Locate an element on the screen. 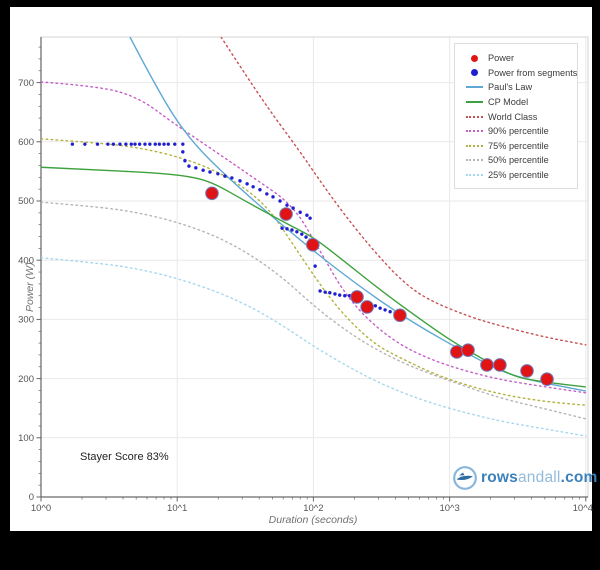 This screenshot has width=600, height=570. svg-text: 0 is located at coordinates (31, 497).